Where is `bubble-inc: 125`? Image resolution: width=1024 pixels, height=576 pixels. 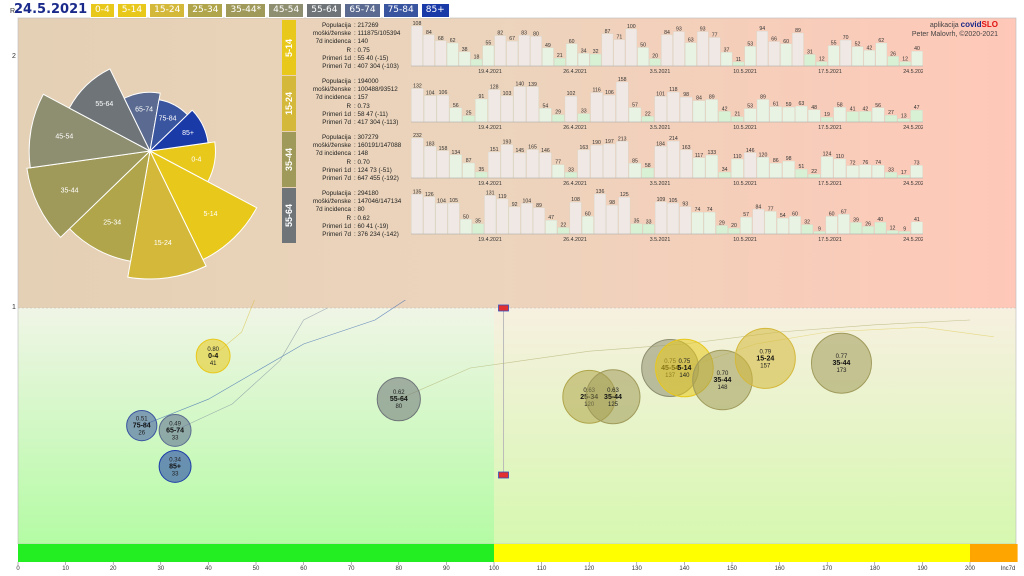
bubble-inc: 125 is located at coordinates (613, 405).